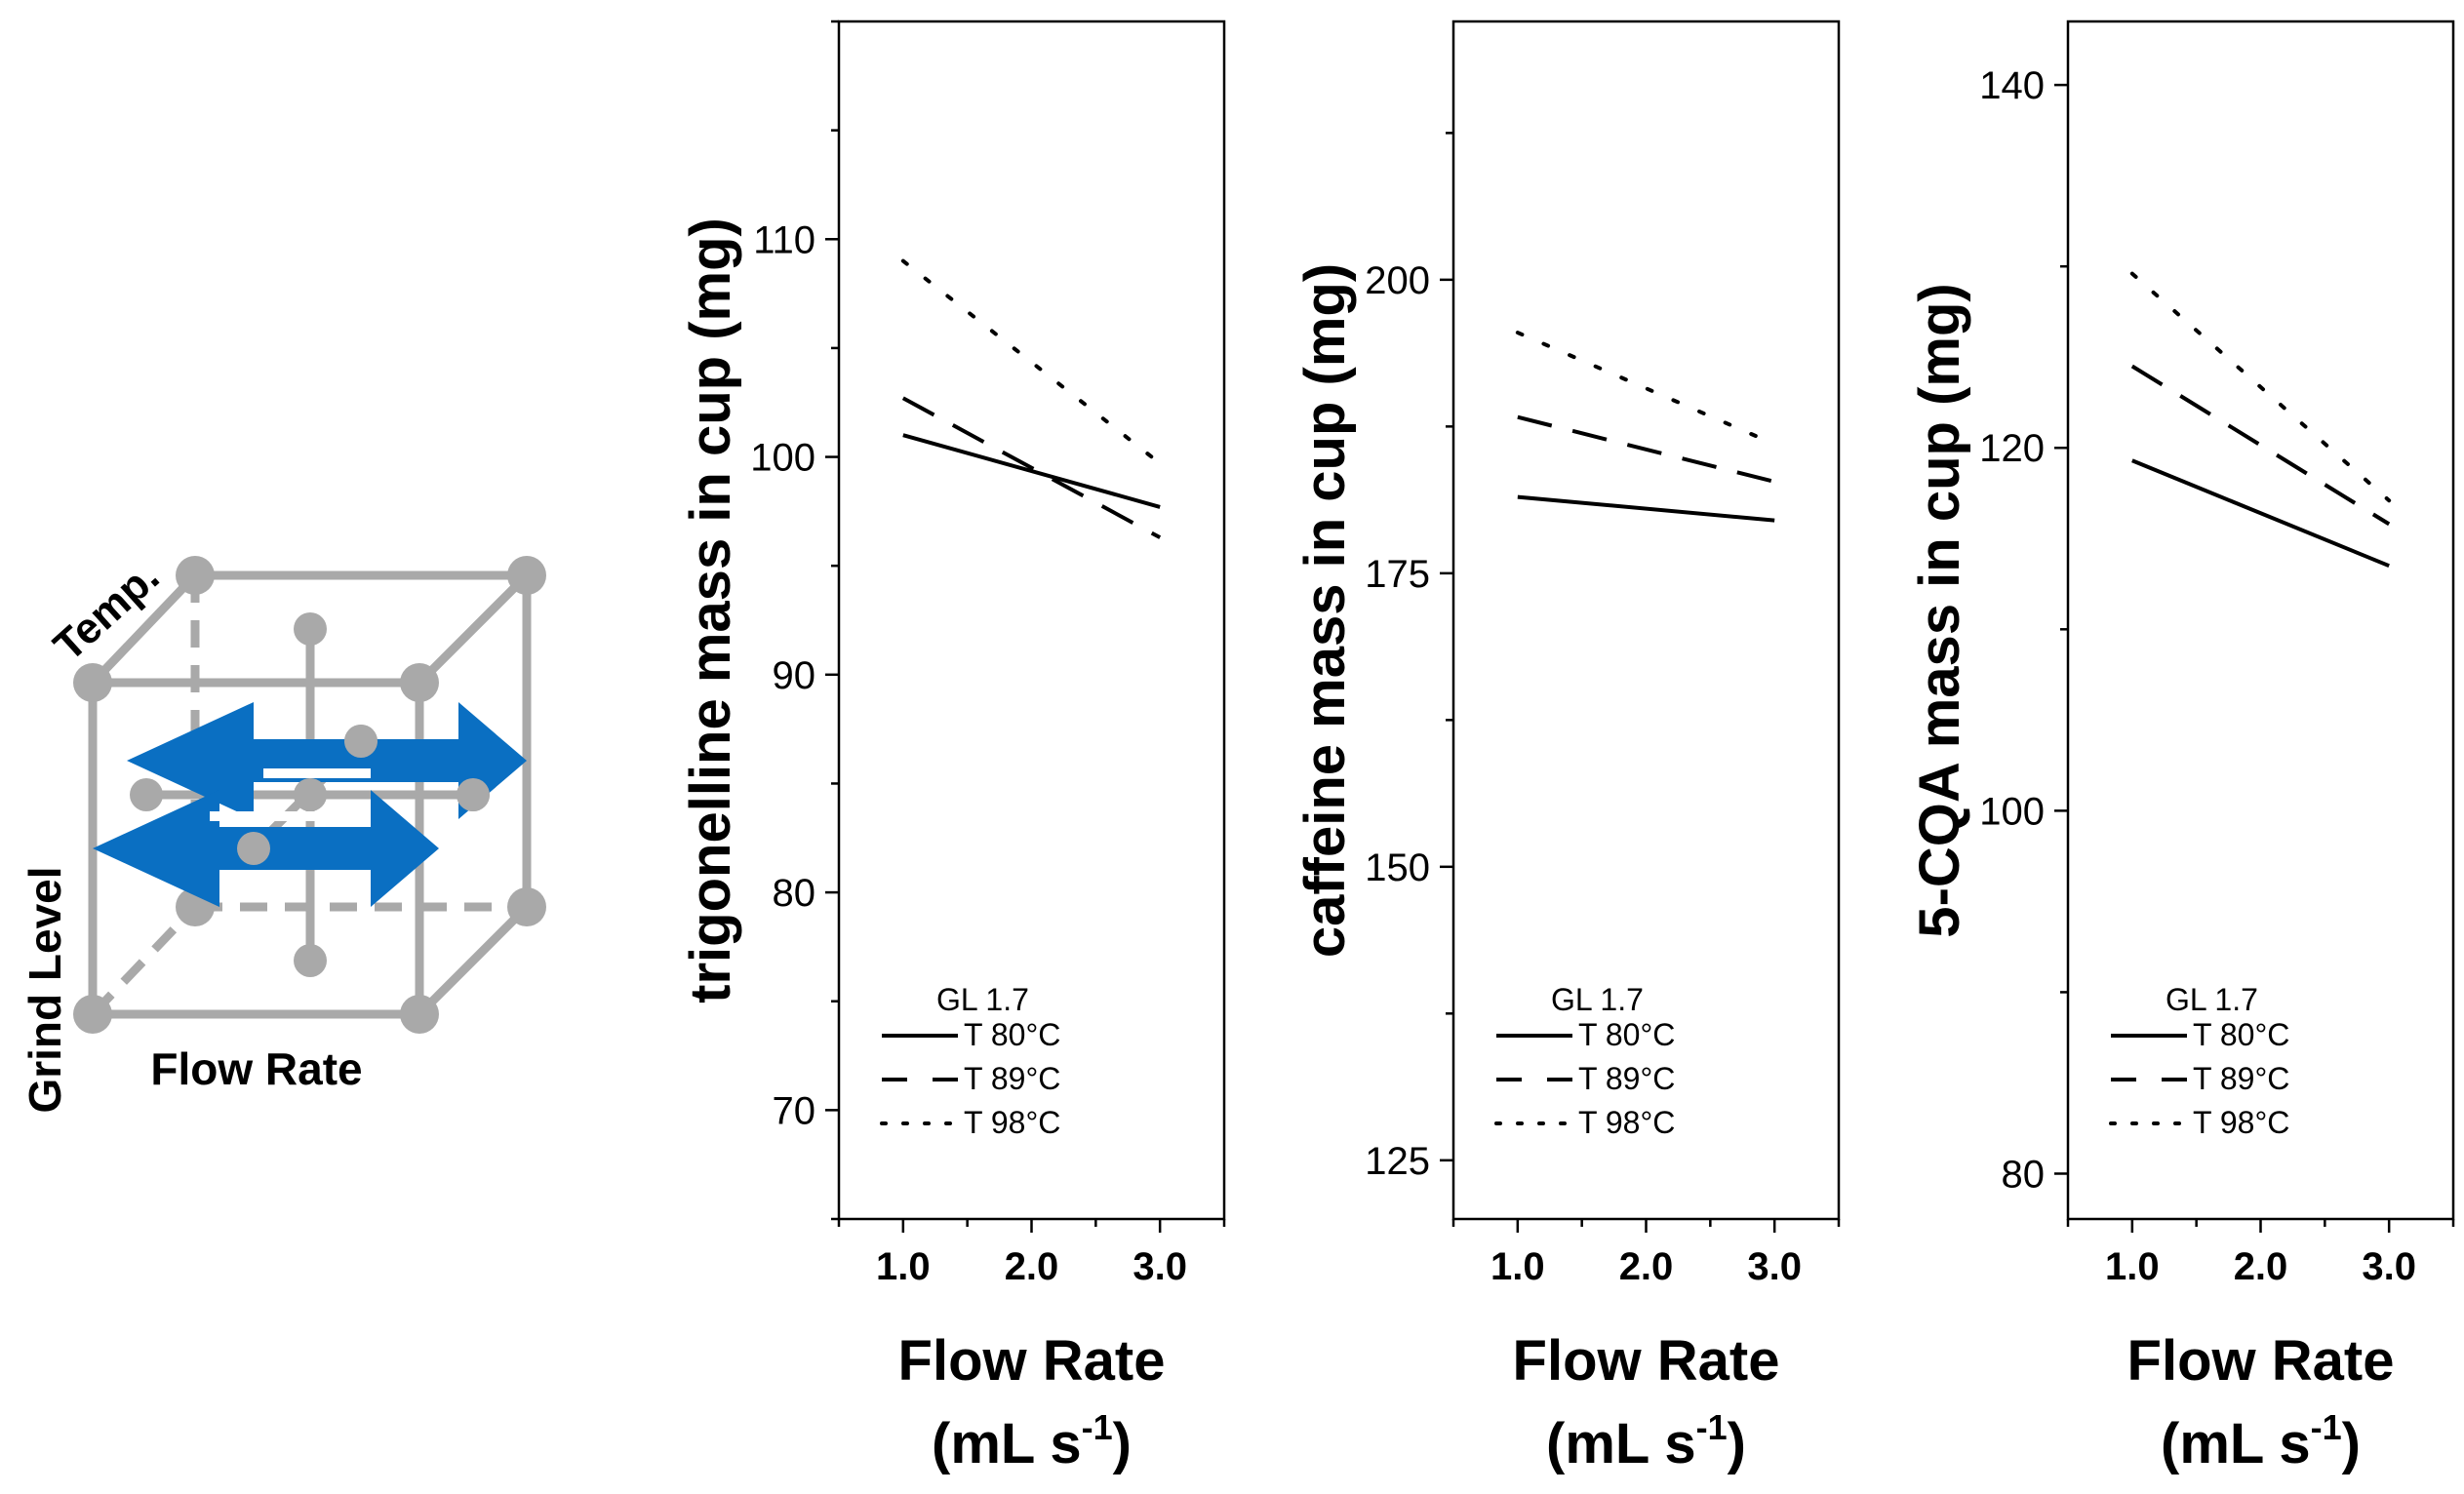 Image resolution: width=2464 pixels, height=1494 pixels. I want to click on y-tick-label: 140, so click(2012, 86).